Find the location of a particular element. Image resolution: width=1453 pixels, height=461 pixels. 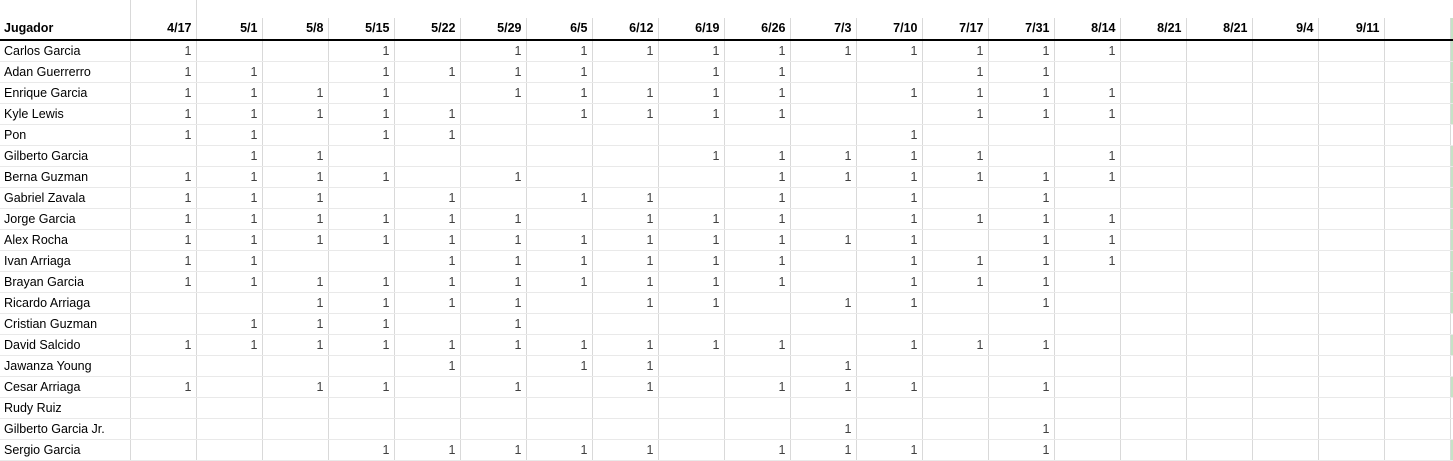

column-header-date: 6/19 is located at coordinates (691, 29).